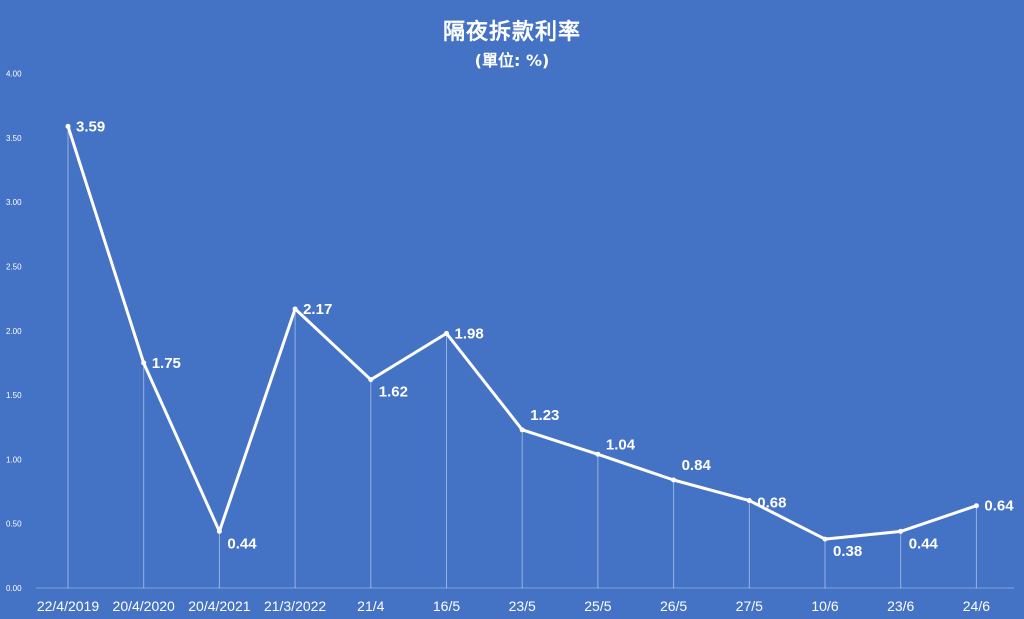 The image size is (1024, 619). What do you see at coordinates (771, 503) in the screenshot?
I see `data-label: 0.68` at bounding box center [771, 503].